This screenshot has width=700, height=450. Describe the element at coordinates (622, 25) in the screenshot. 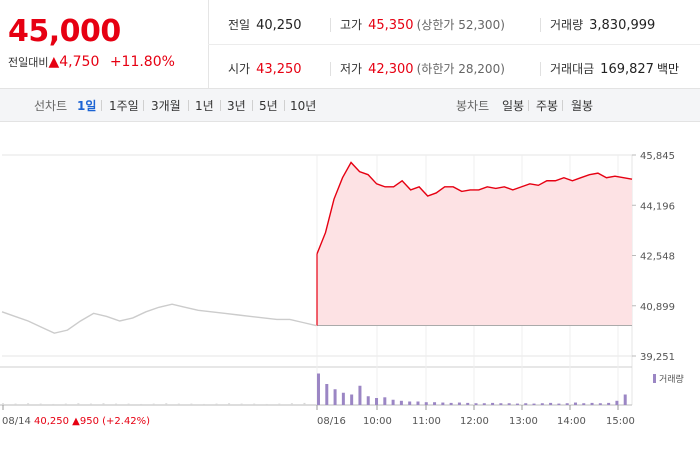

I see `stat-value: 3,830,999` at that location.